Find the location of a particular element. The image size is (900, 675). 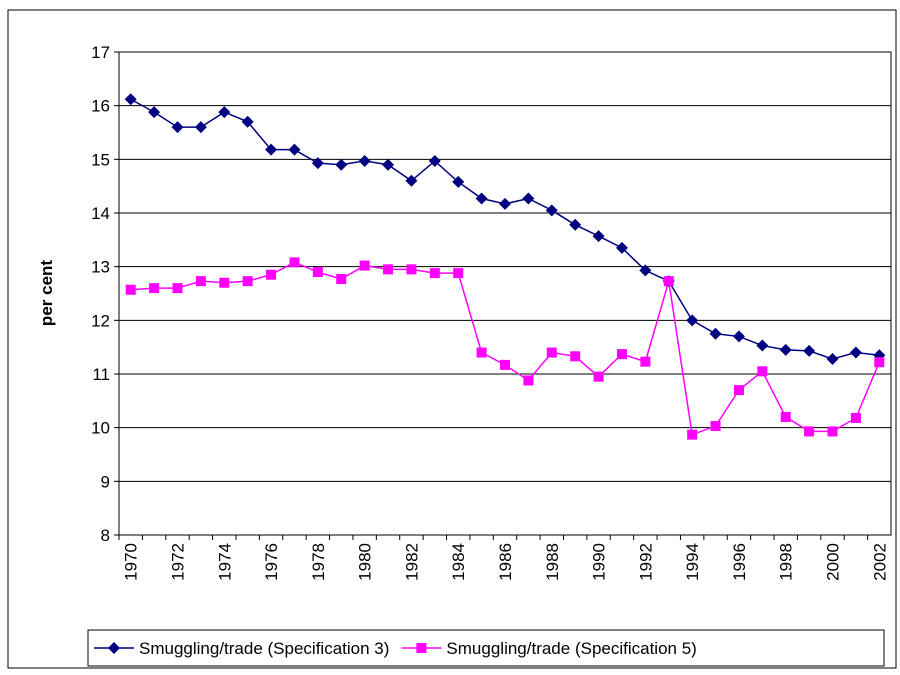

y-tick-label: 14 is located at coordinates (100, 213).